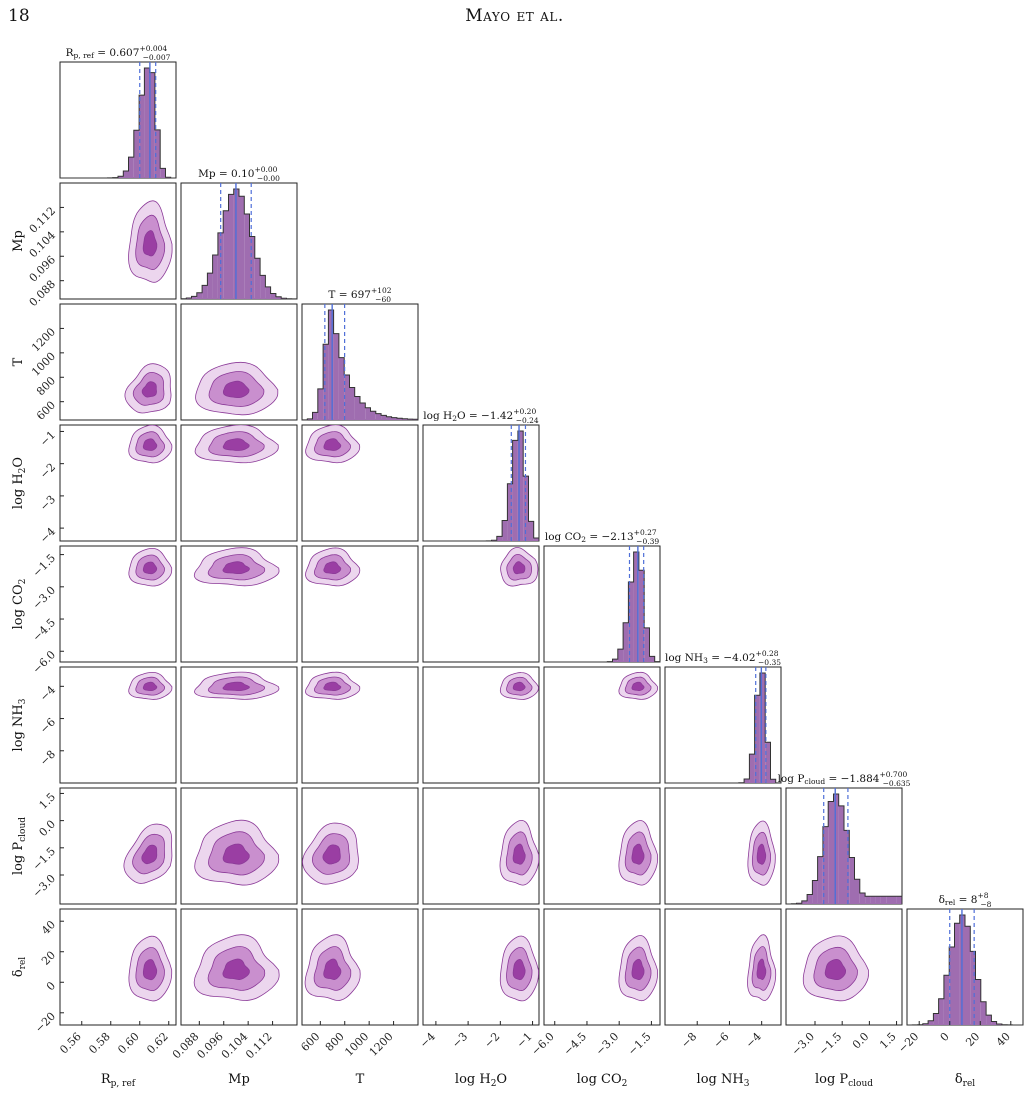  What do you see at coordinates (185, 1045) in the screenshot?
I see `x-tick-label: 0.088` at bounding box center [185, 1045].